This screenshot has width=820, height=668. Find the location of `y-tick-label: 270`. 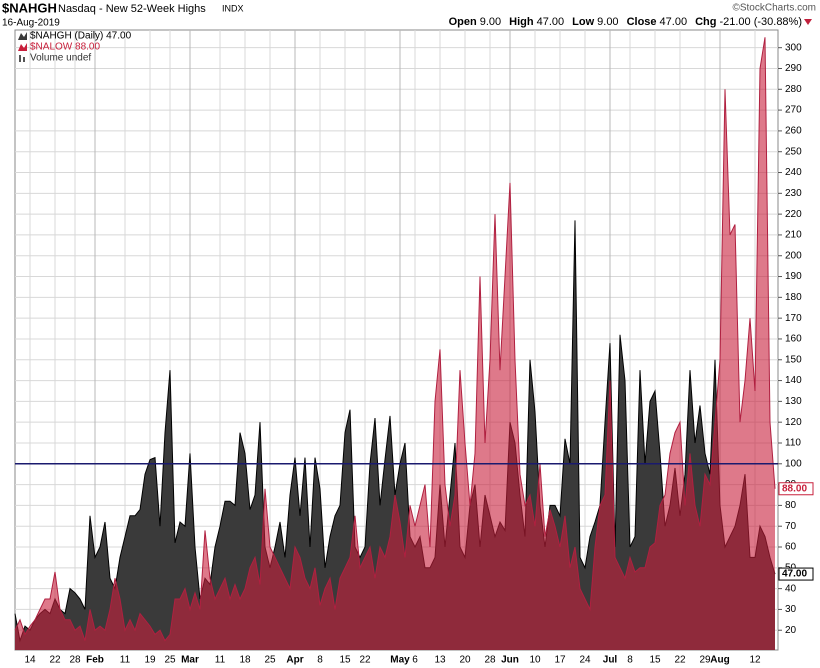

y-tick-label: 270 is located at coordinates (793, 110).